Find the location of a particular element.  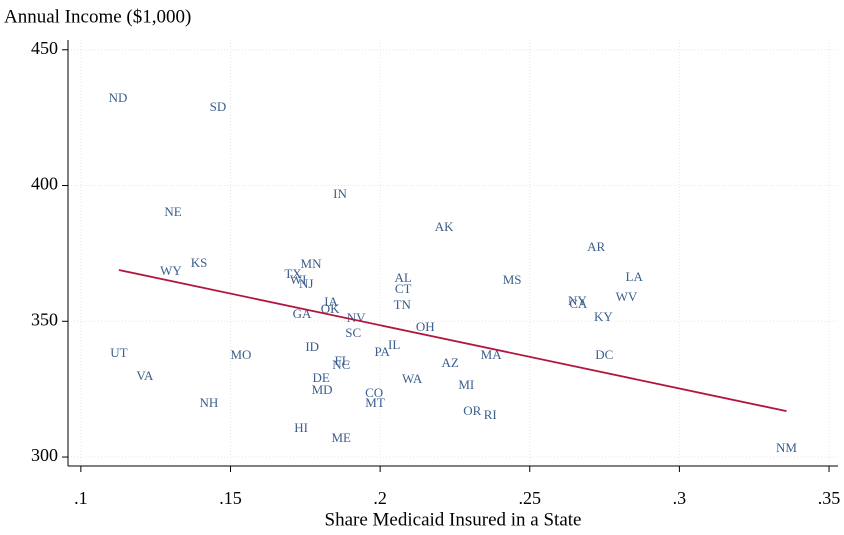

y-axis-title: Annual Income ($1,000) is located at coordinates (97, 16).